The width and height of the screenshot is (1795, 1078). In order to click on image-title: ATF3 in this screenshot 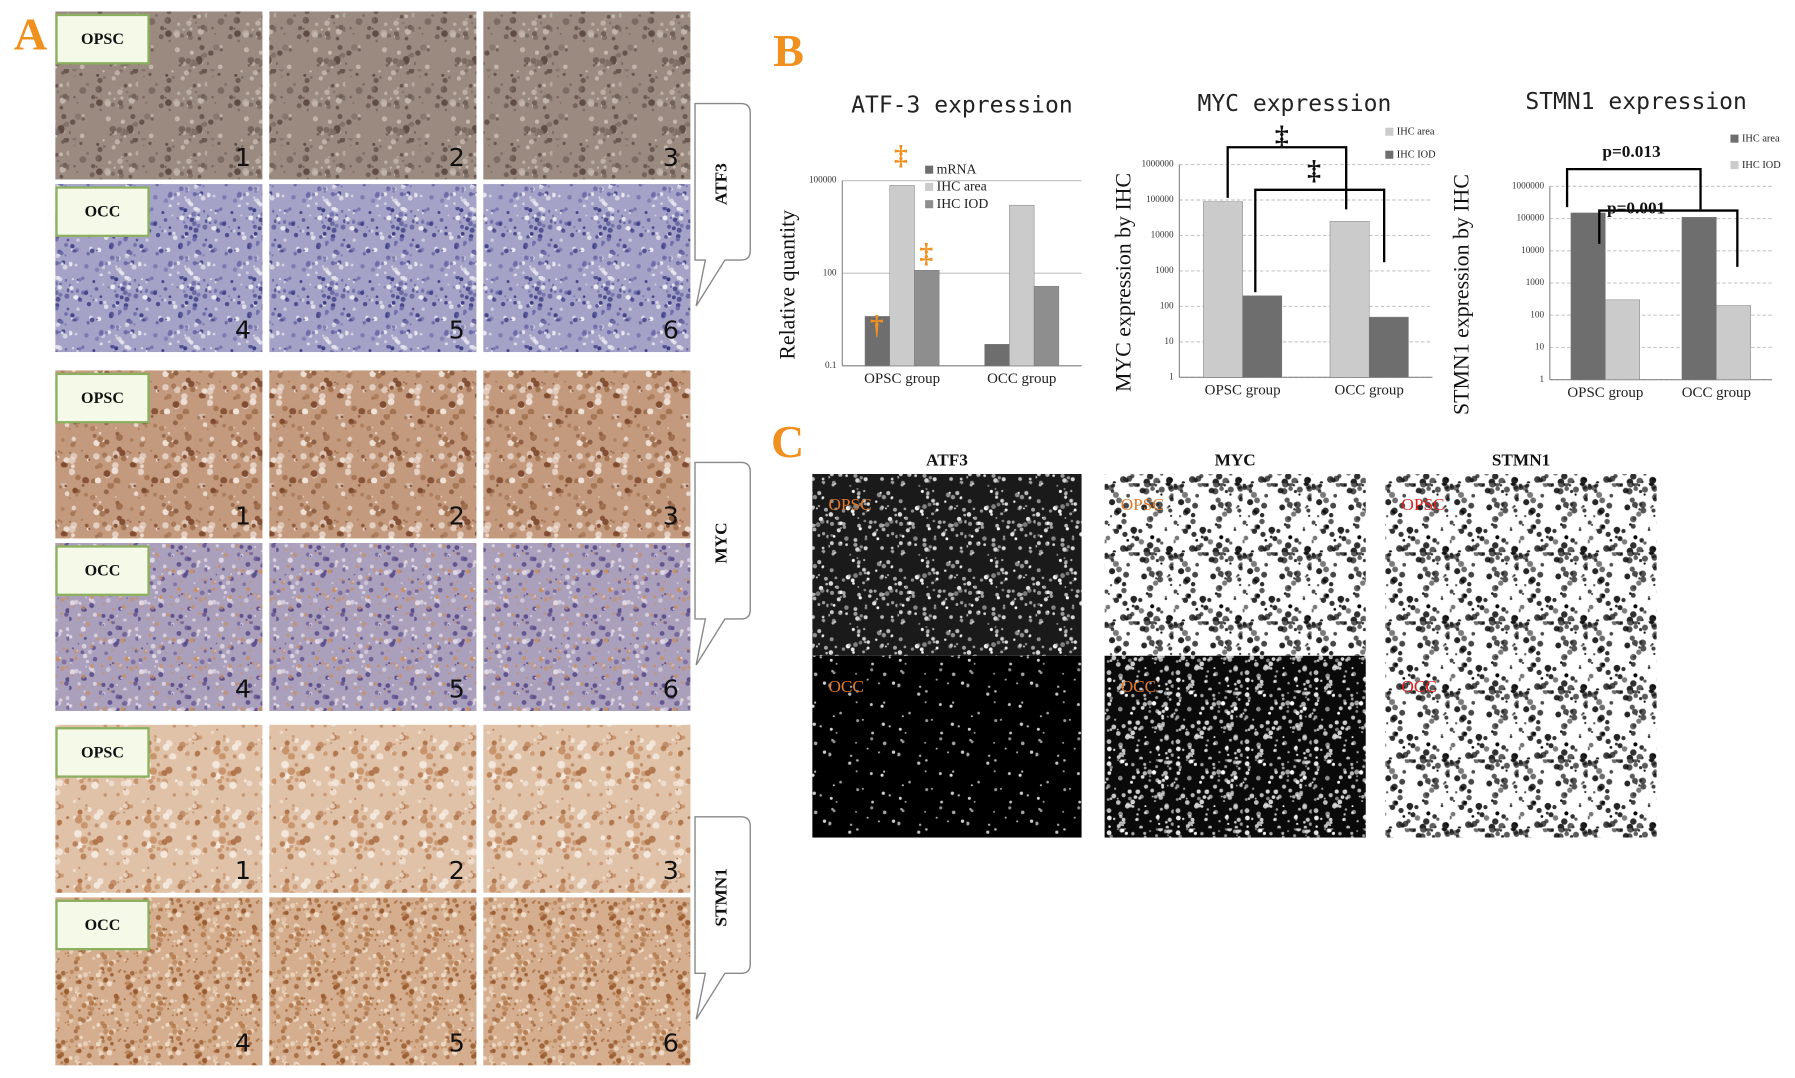, I will do `click(947, 459)`.